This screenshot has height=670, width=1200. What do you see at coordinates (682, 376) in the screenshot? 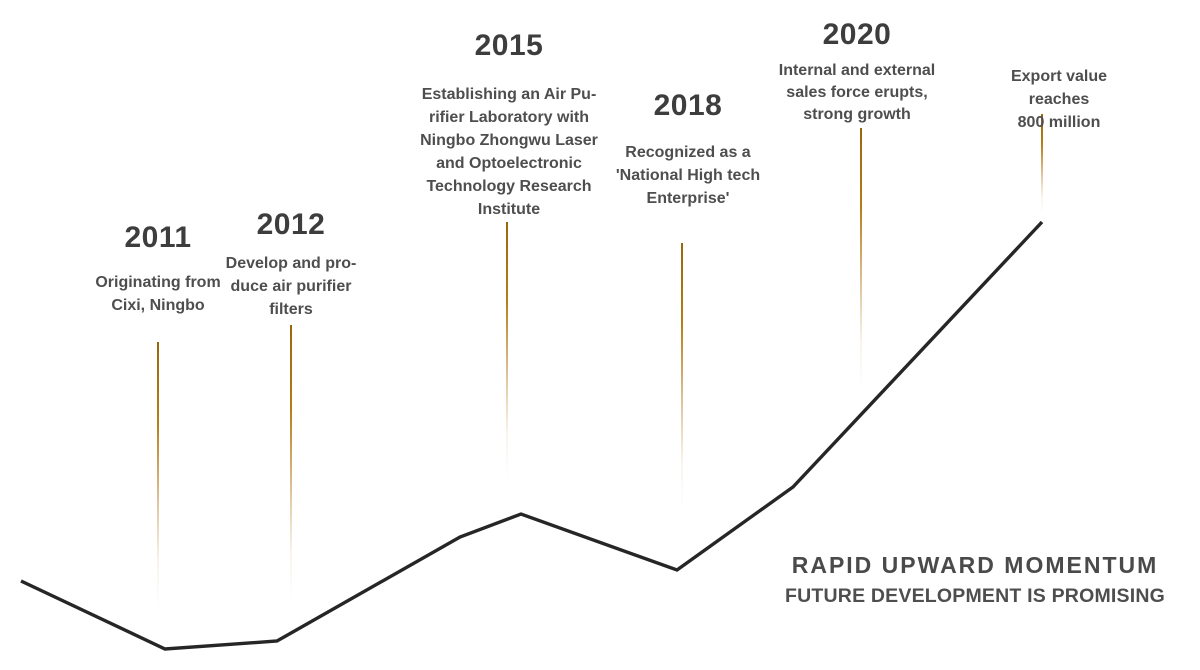
I see `connector-2018` at bounding box center [682, 376].